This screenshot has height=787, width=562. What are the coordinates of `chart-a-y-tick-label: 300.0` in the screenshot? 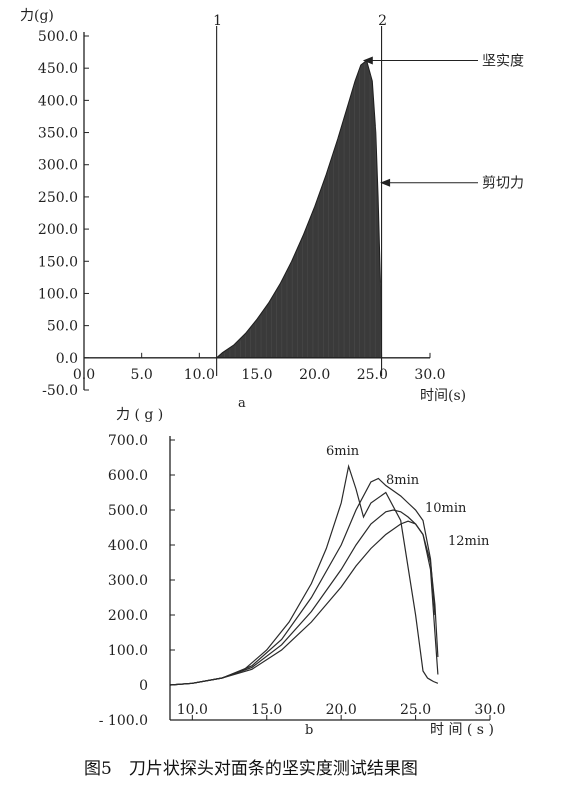 It's located at (58, 166).